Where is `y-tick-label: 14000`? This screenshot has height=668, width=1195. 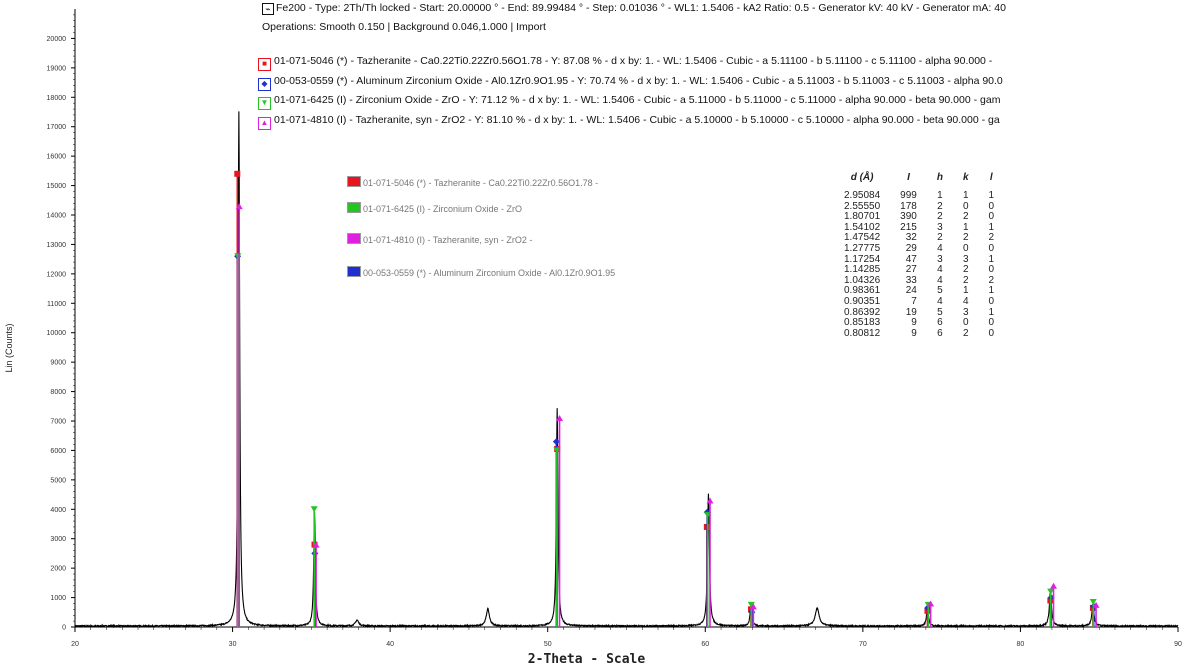 y-tick-label: 14000 is located at coordinates (57, 216).